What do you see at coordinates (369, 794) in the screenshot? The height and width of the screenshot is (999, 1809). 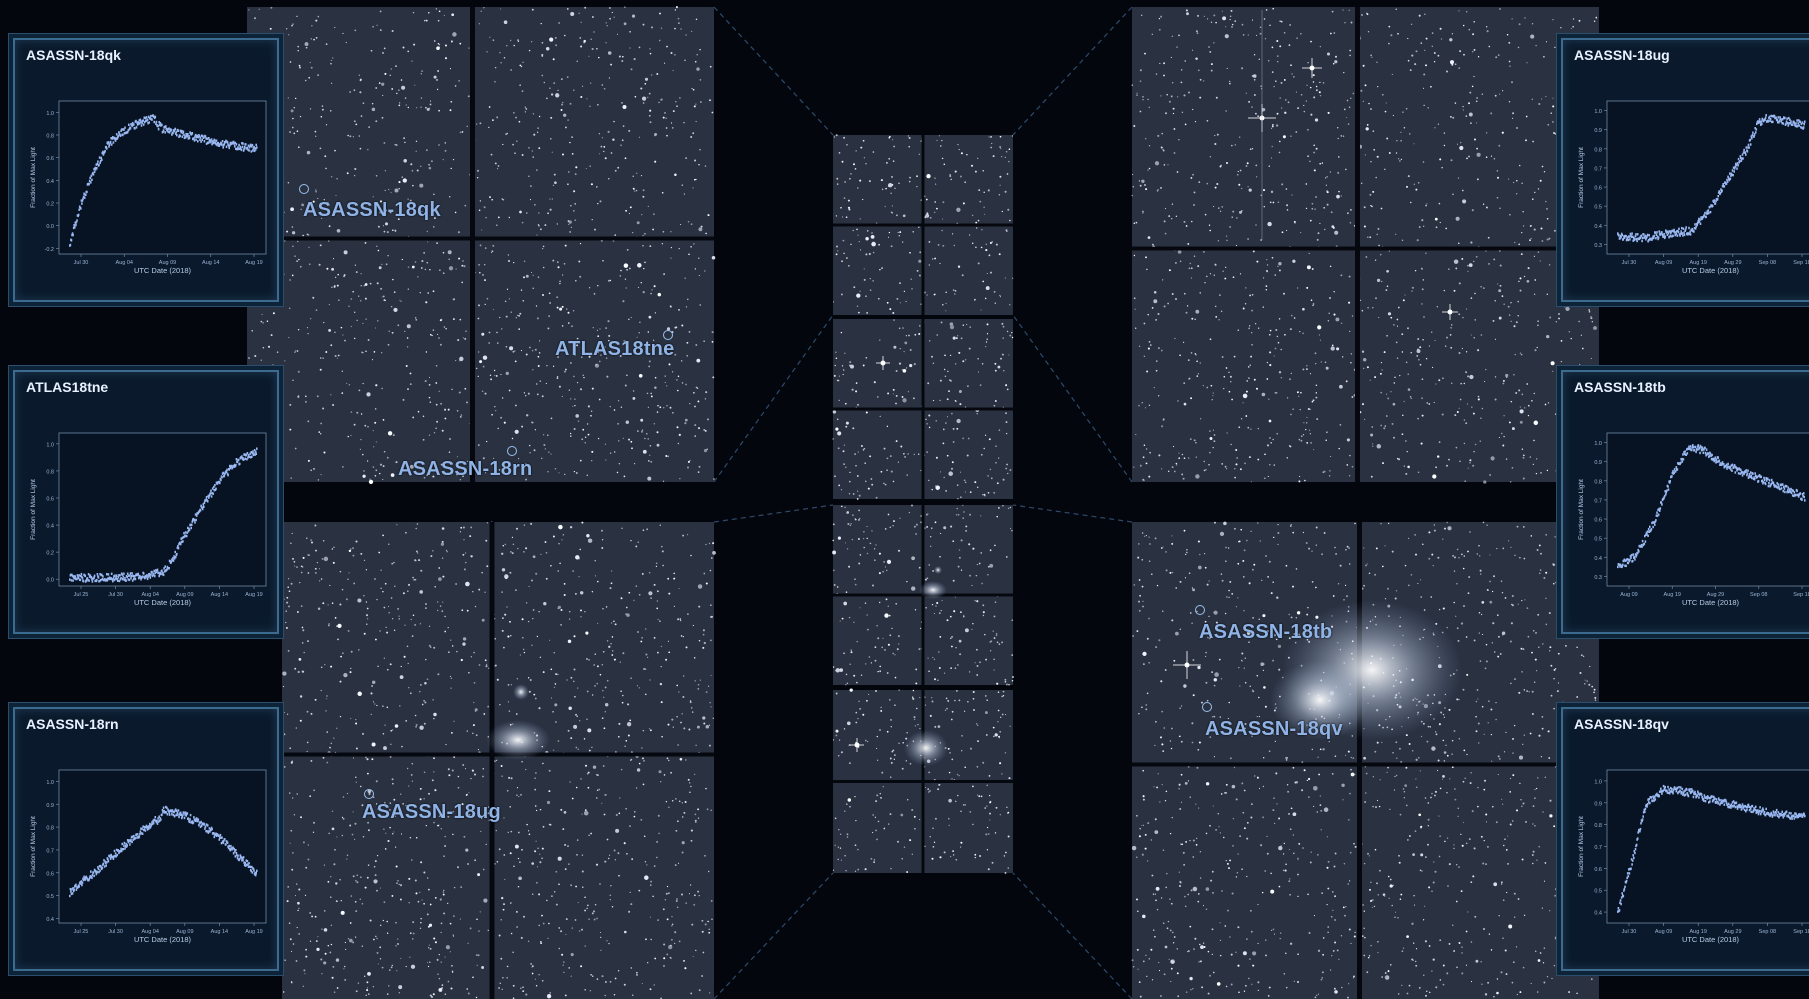 I see `marker-ug` at bounding box center [369, 794].